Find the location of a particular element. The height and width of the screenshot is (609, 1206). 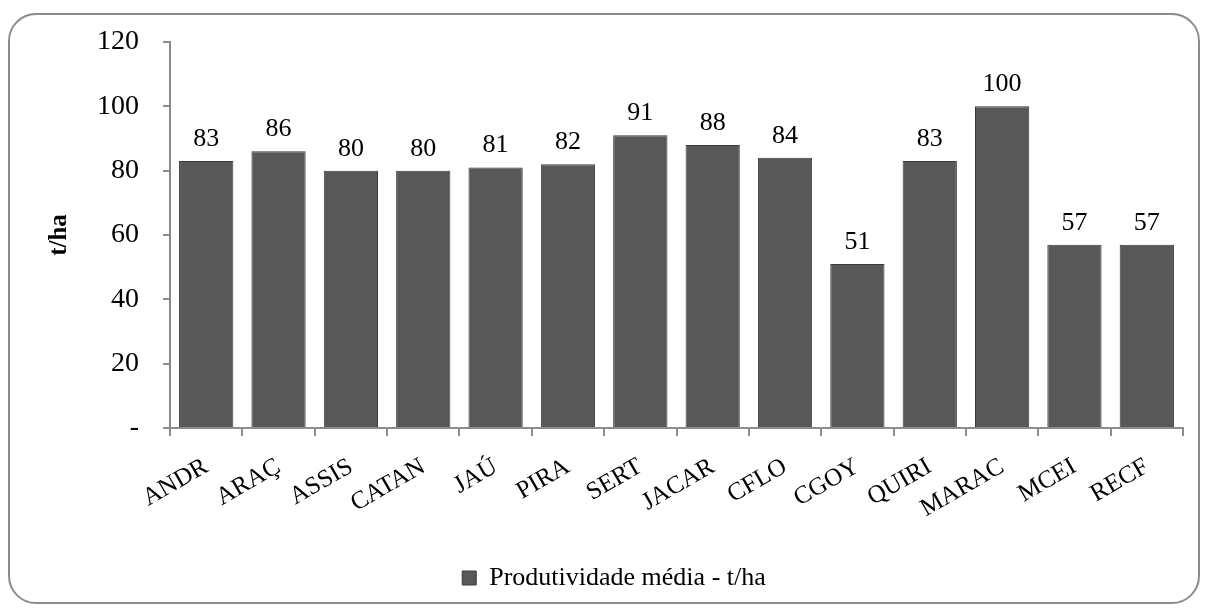

y-tick-label: - is located at coordinates (134, 426).